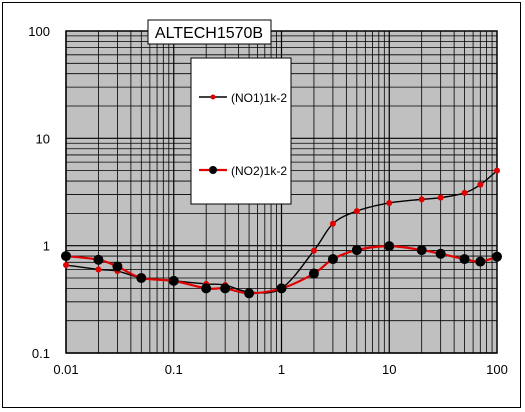  I want to click on x-tick-label: 0.01, so click(65, 369).